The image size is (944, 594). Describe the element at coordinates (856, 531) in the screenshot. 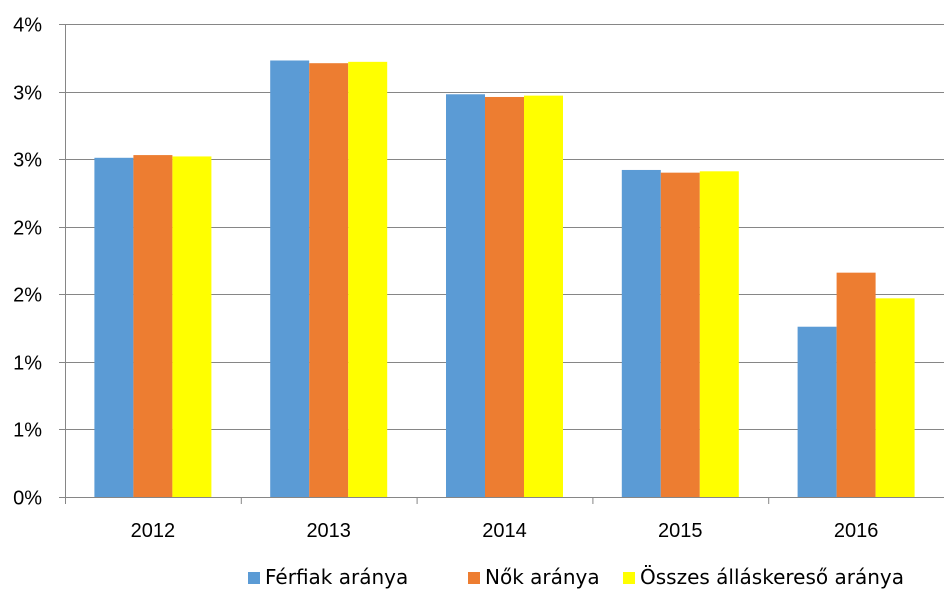

I see `x-tick-label: 2016` at that location.